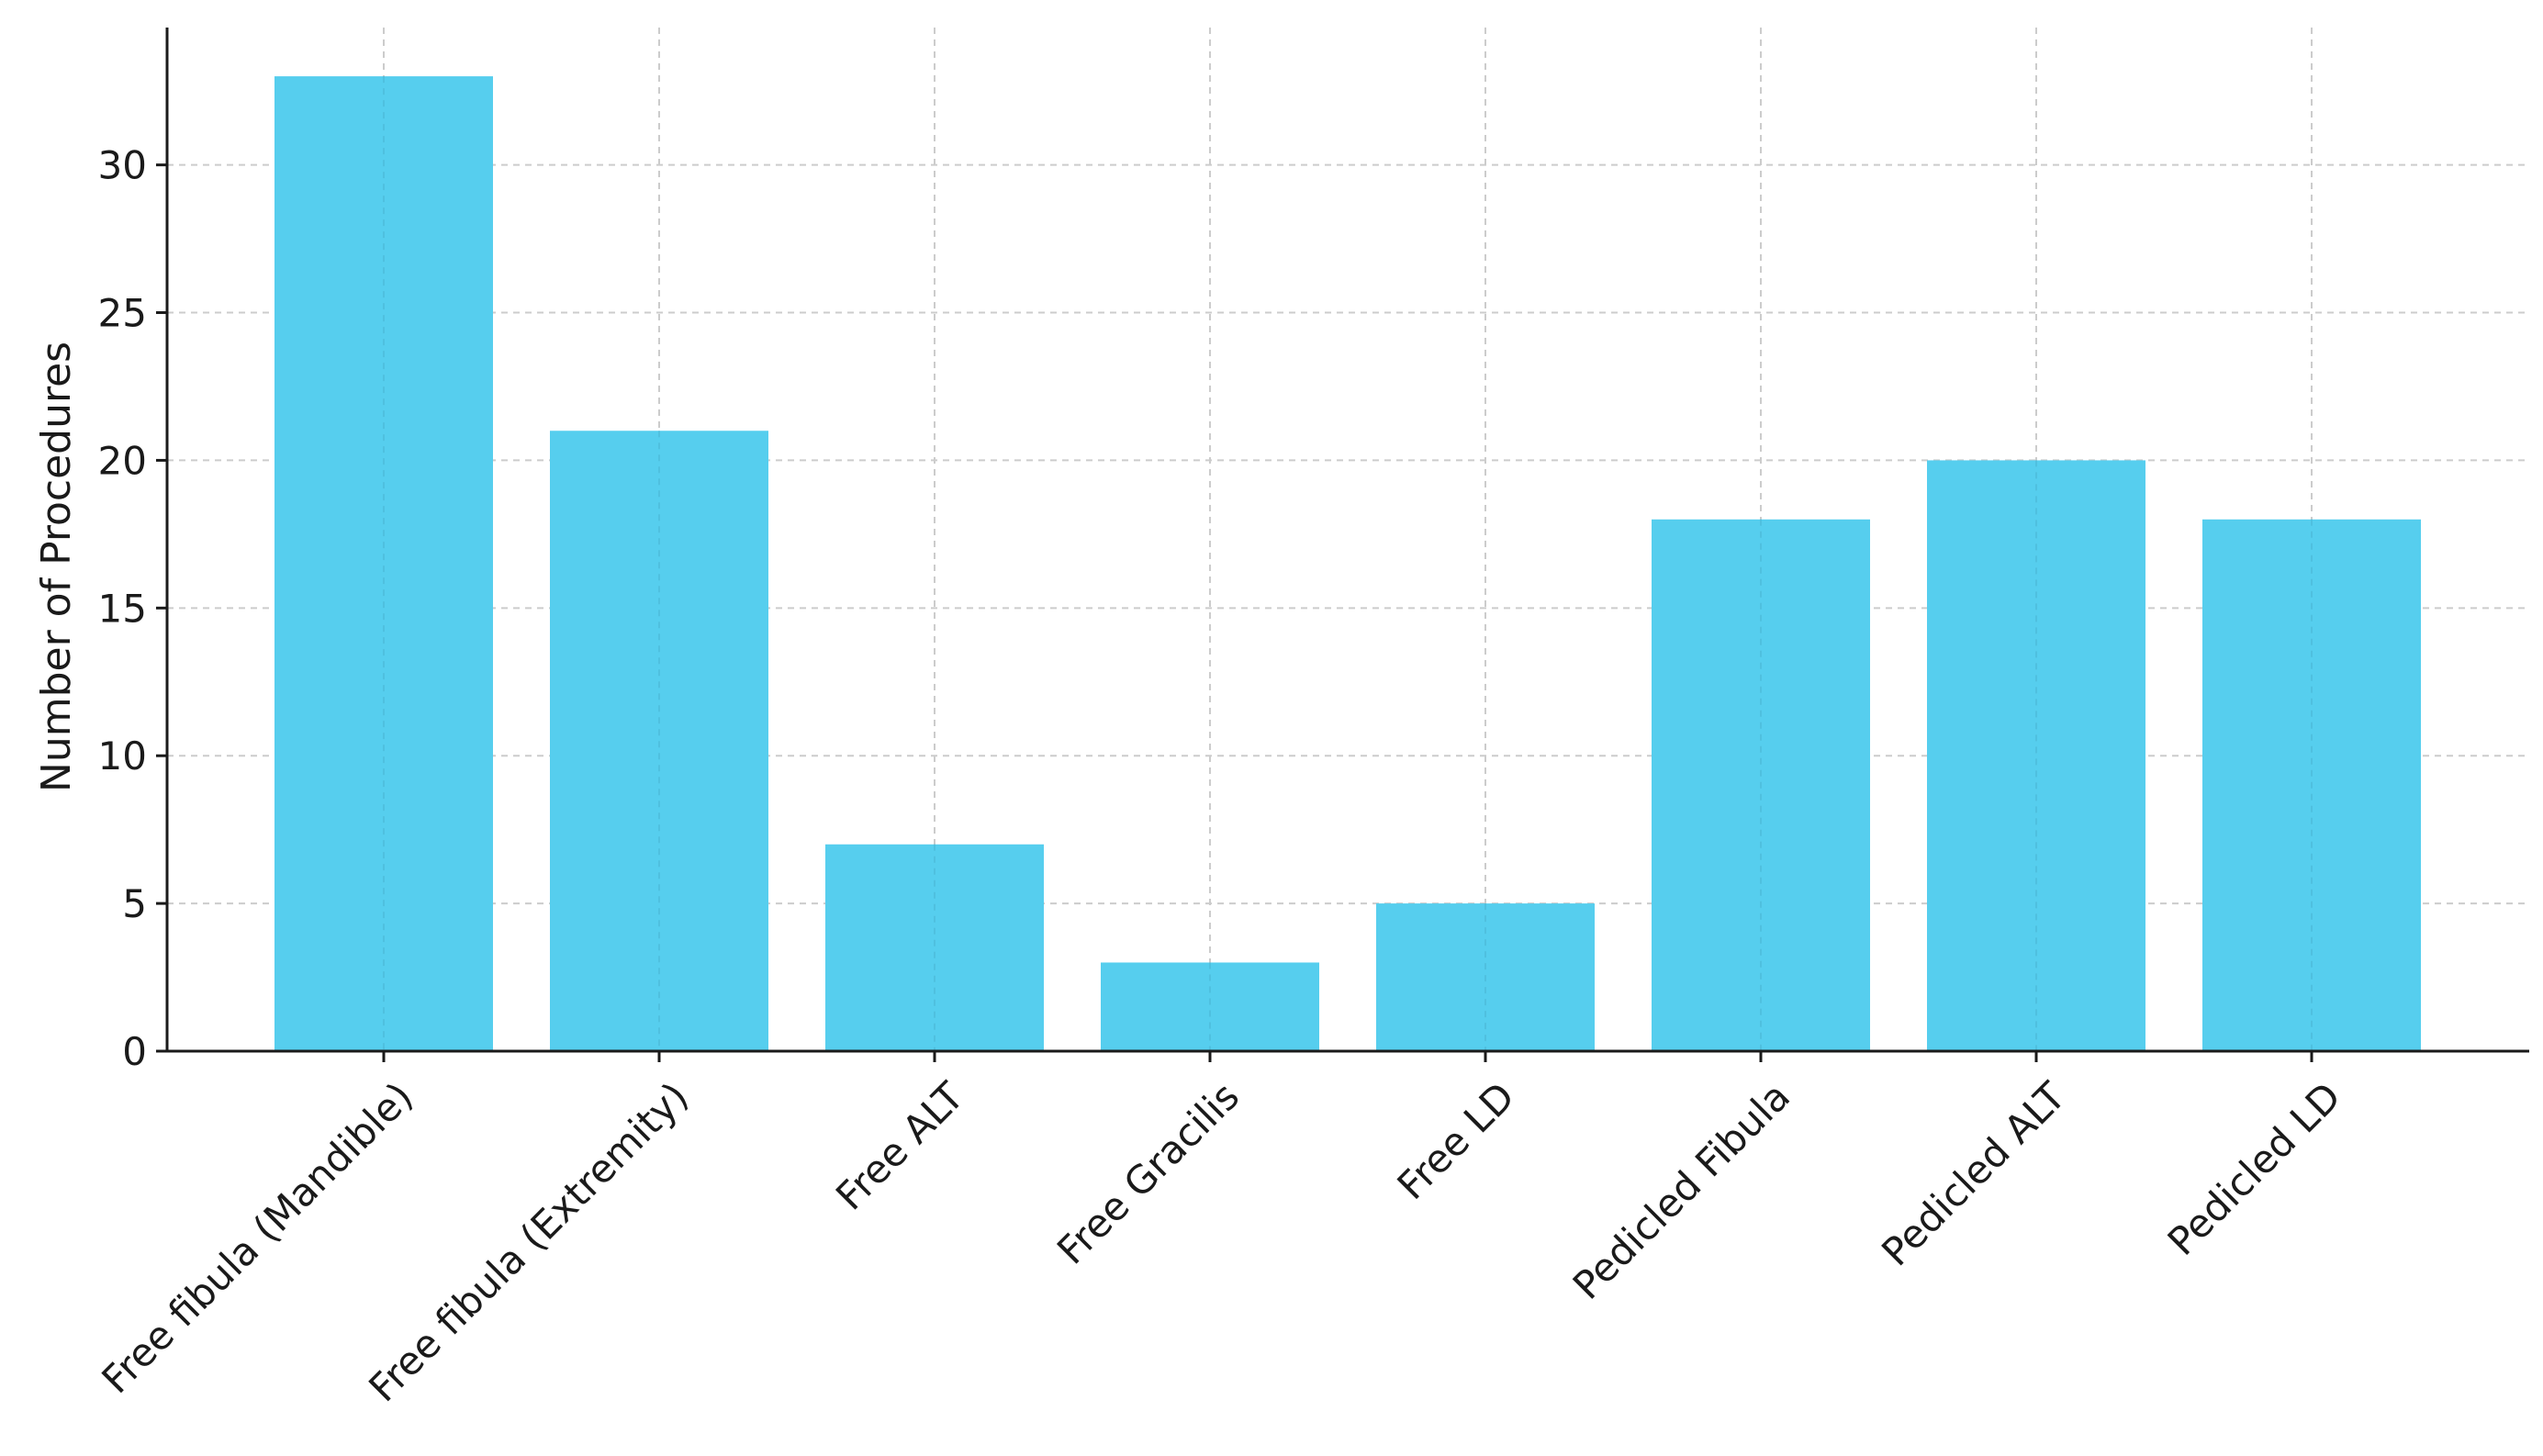  What do you see at coordinates (257, 1237) in the screenshot?
I see `x-tick-label-0: Free fibula (Mandible)` at bounding box center [257, 1237].